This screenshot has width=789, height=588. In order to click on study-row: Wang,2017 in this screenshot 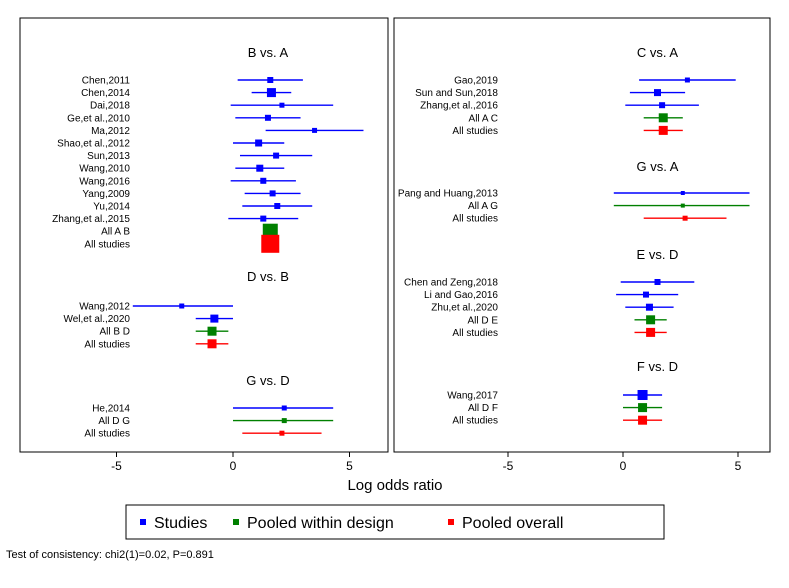, I will do `click(555, 396)`.